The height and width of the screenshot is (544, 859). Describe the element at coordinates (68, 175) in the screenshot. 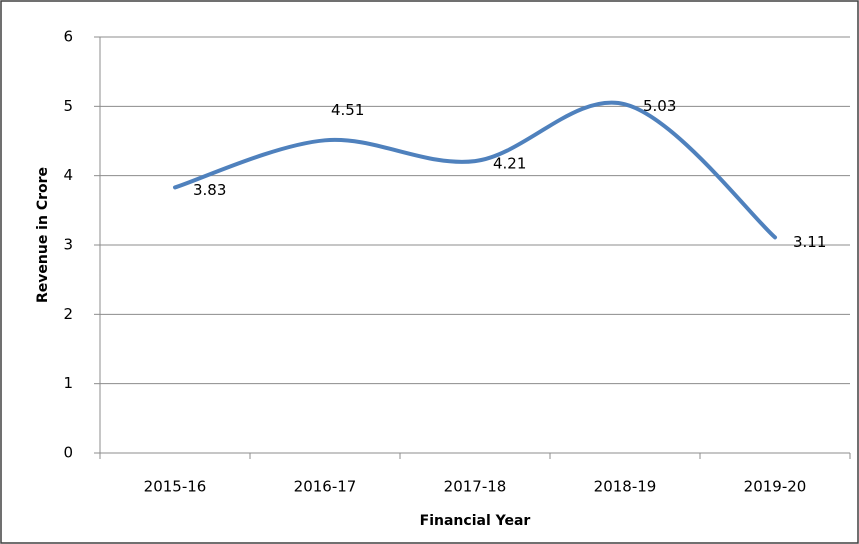

I see `y-tick-label: 4` at that location.